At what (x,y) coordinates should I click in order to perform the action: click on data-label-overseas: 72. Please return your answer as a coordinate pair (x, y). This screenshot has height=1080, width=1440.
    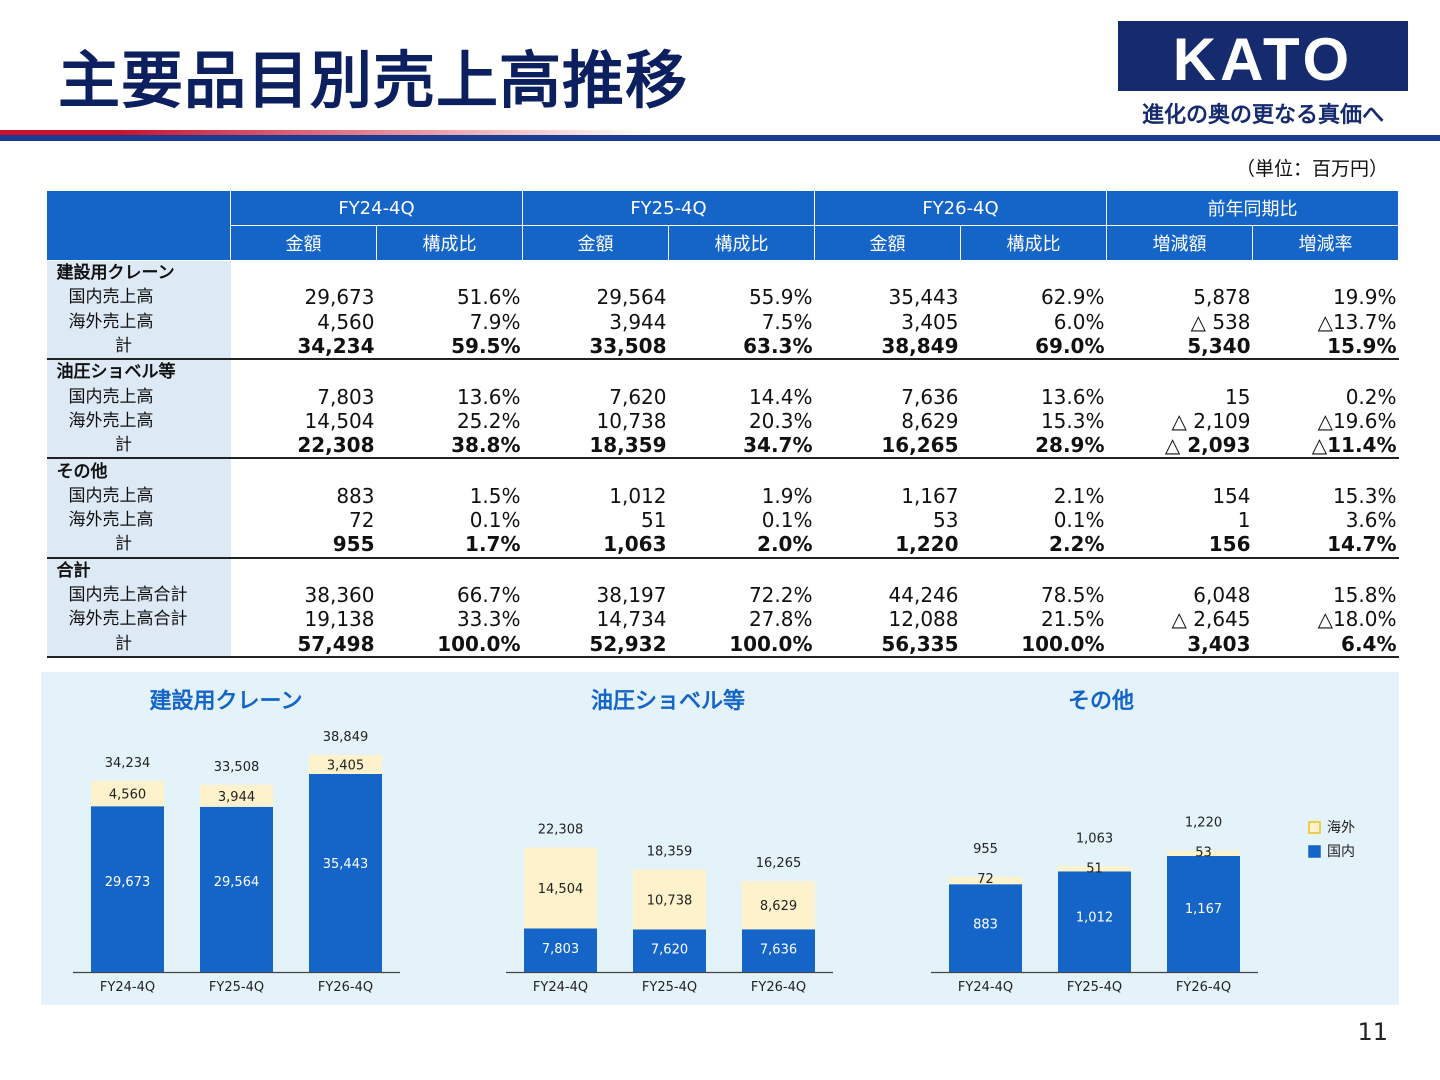
    Looking at the image, I should click on (985, 879).